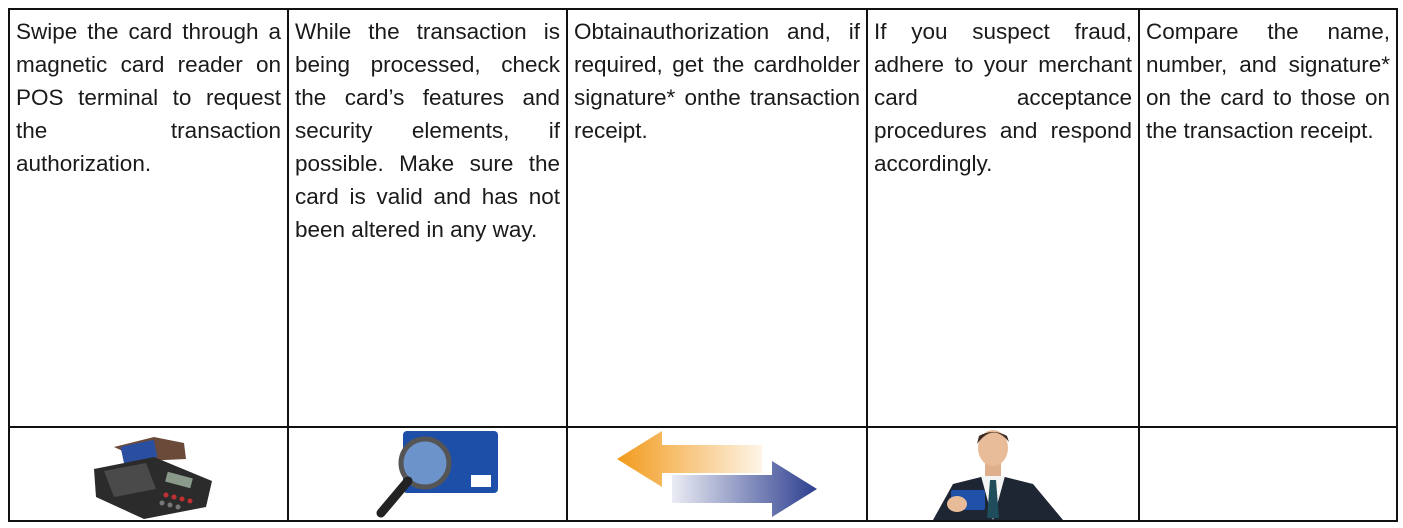  What do you see at coordinates (437, 474) in the screenshot?
I see `magnifier-card-image` at bounding box center [437, 474].